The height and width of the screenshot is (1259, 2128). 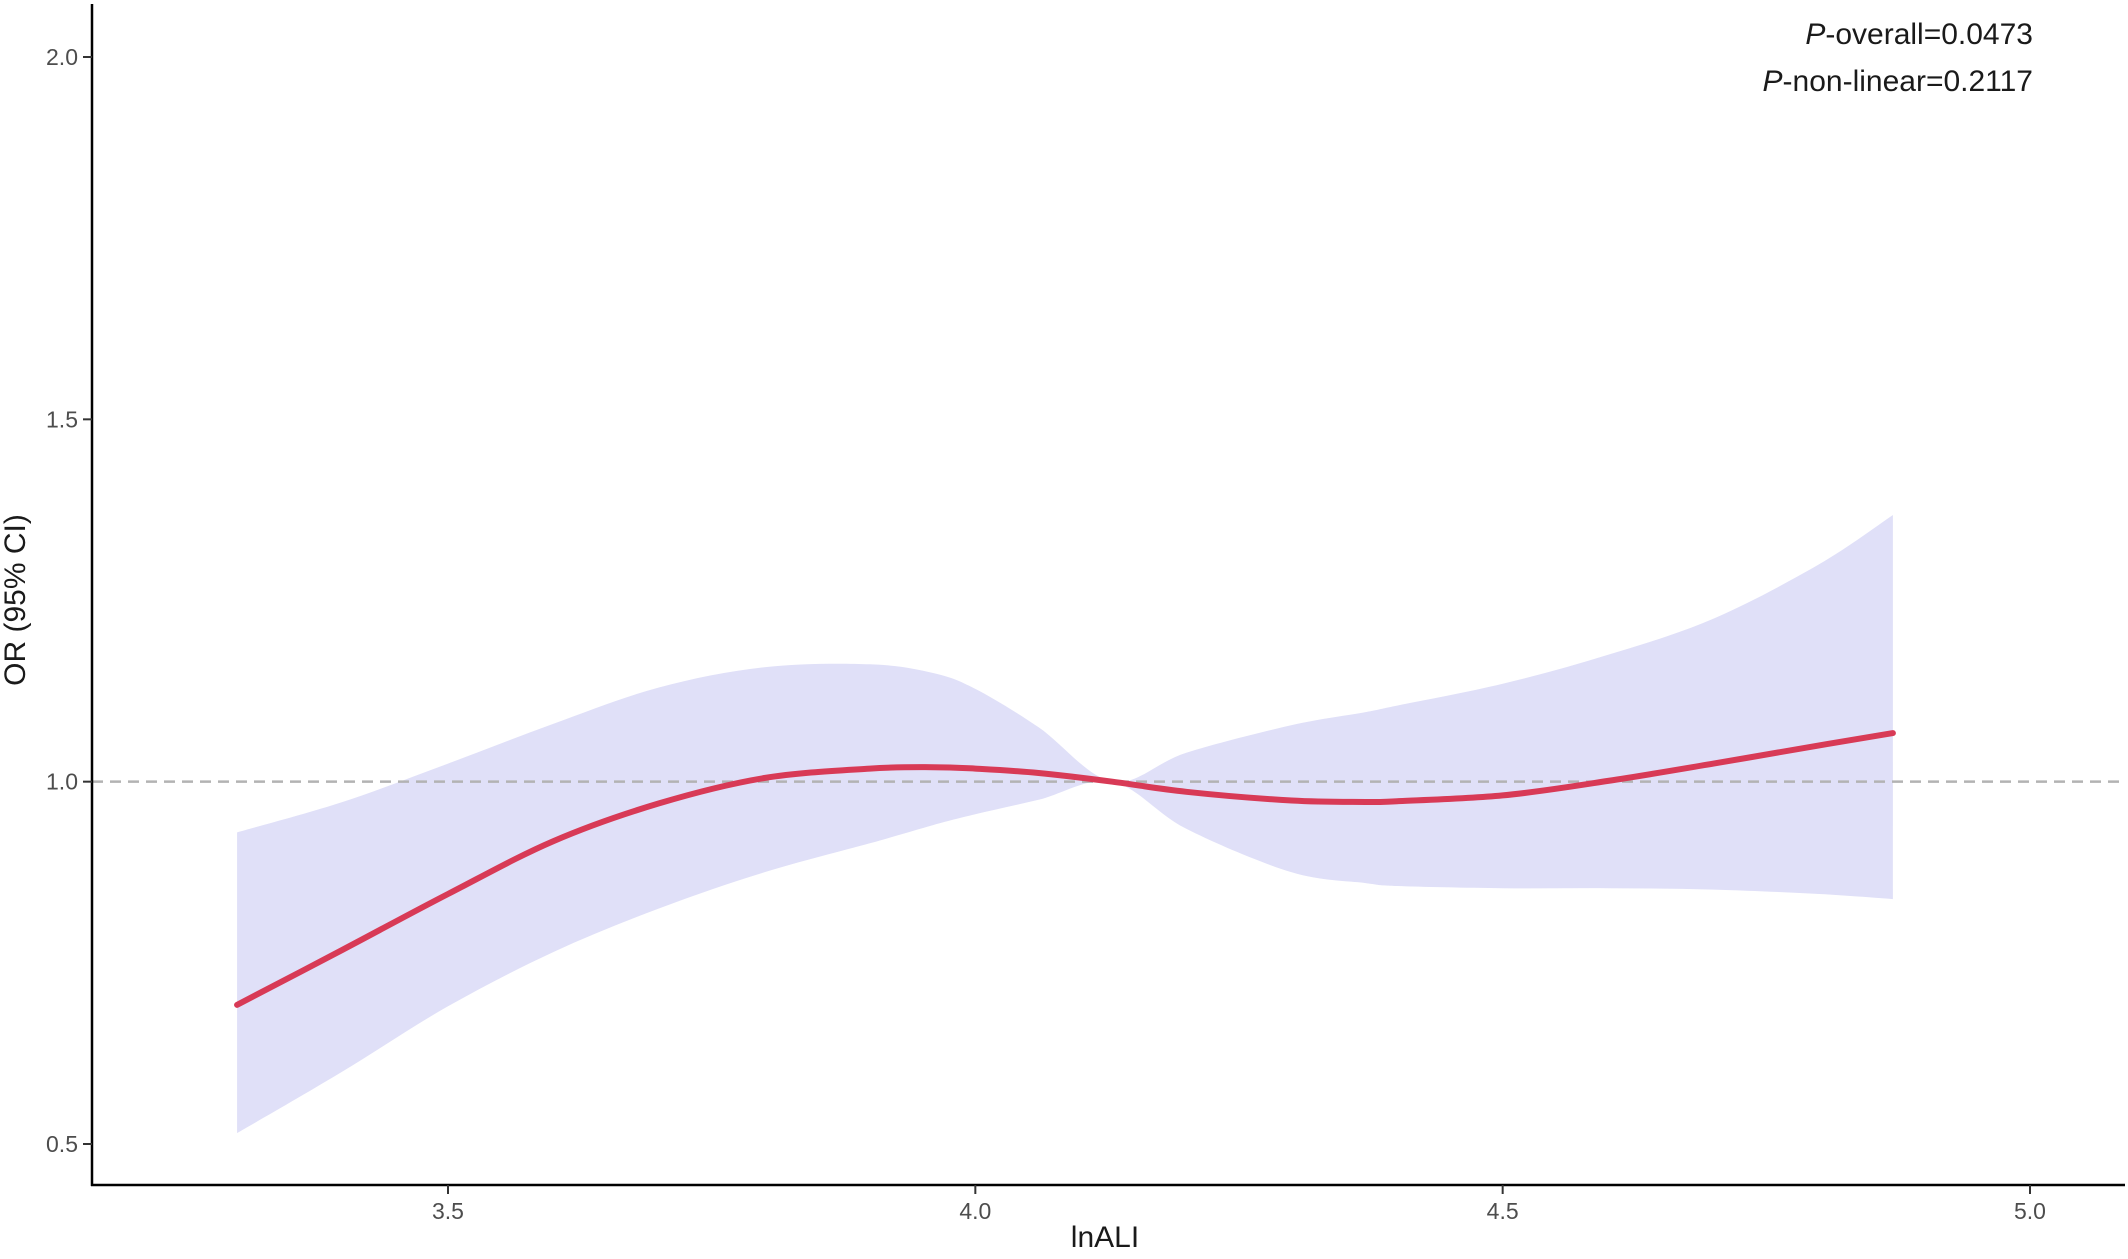 What do you see at coordinates (62, 782) in the screenshot?
I see `y-tick-label: 1.0` at bounding box center [62, 782].